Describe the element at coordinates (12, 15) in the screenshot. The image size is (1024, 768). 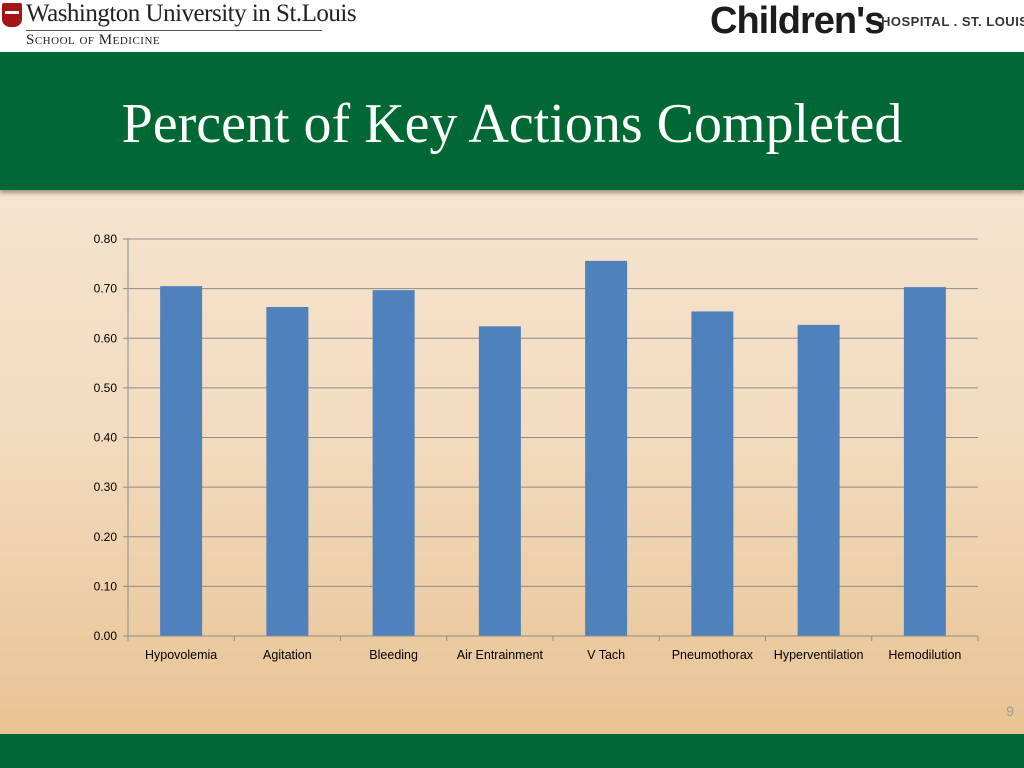
I see `washu-shield-icon` at that location.